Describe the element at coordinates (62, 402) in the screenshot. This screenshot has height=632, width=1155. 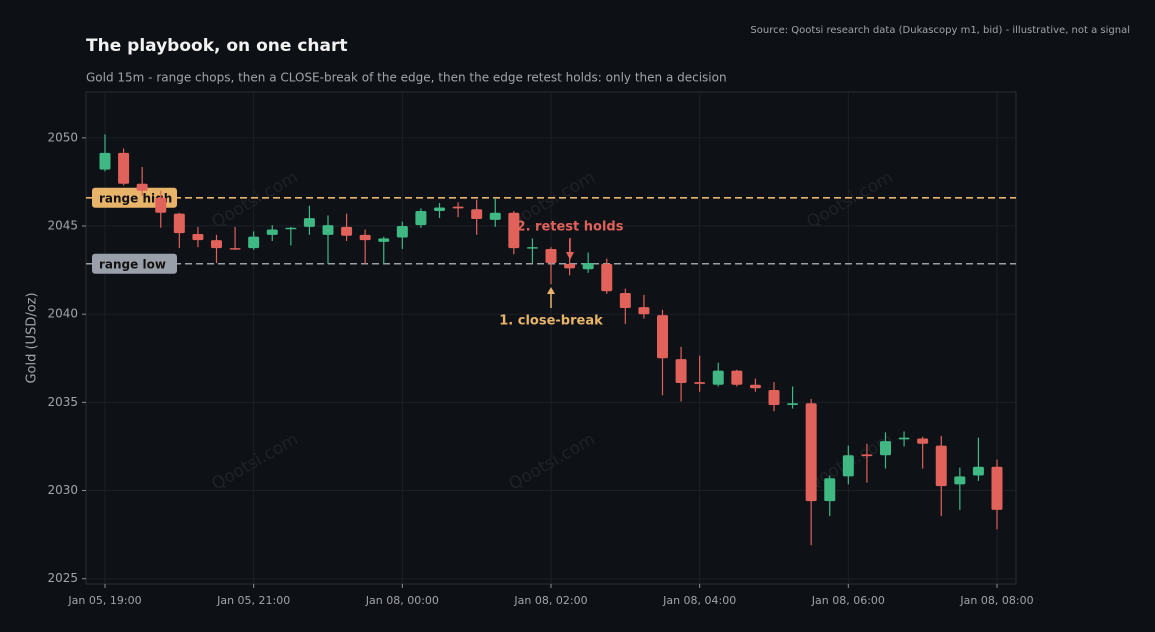
I see `y-tick-label: 2035` at that location.